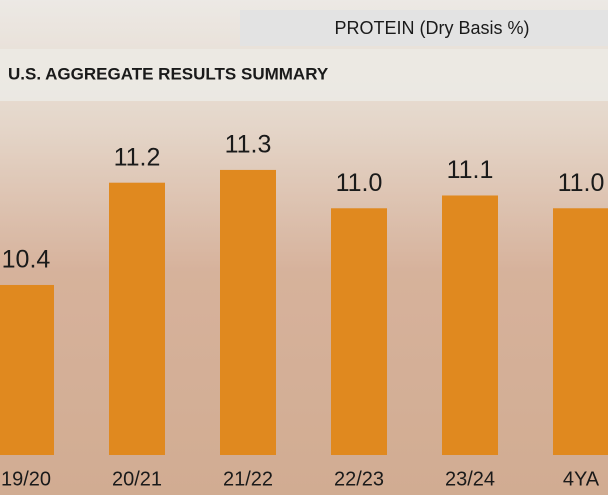 The width and height of the screenshot is (608, 495). Describe the element at coordinates (248, 145) in the screenshot. I see `value-label: 11.3` at that location.